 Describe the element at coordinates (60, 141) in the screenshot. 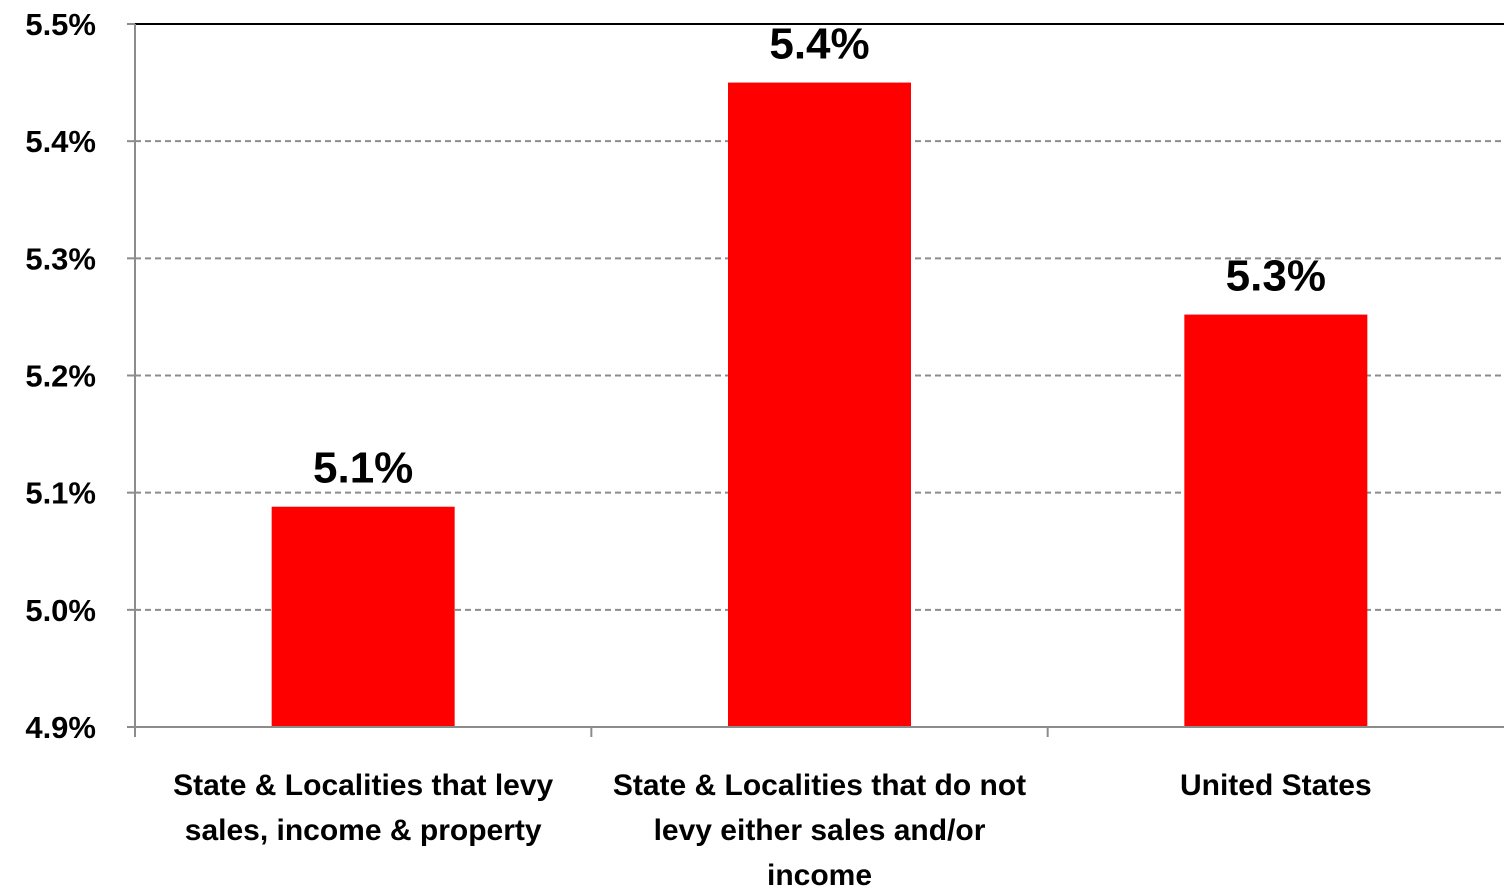

I see `y-tick-label: 5.4%` at that location.